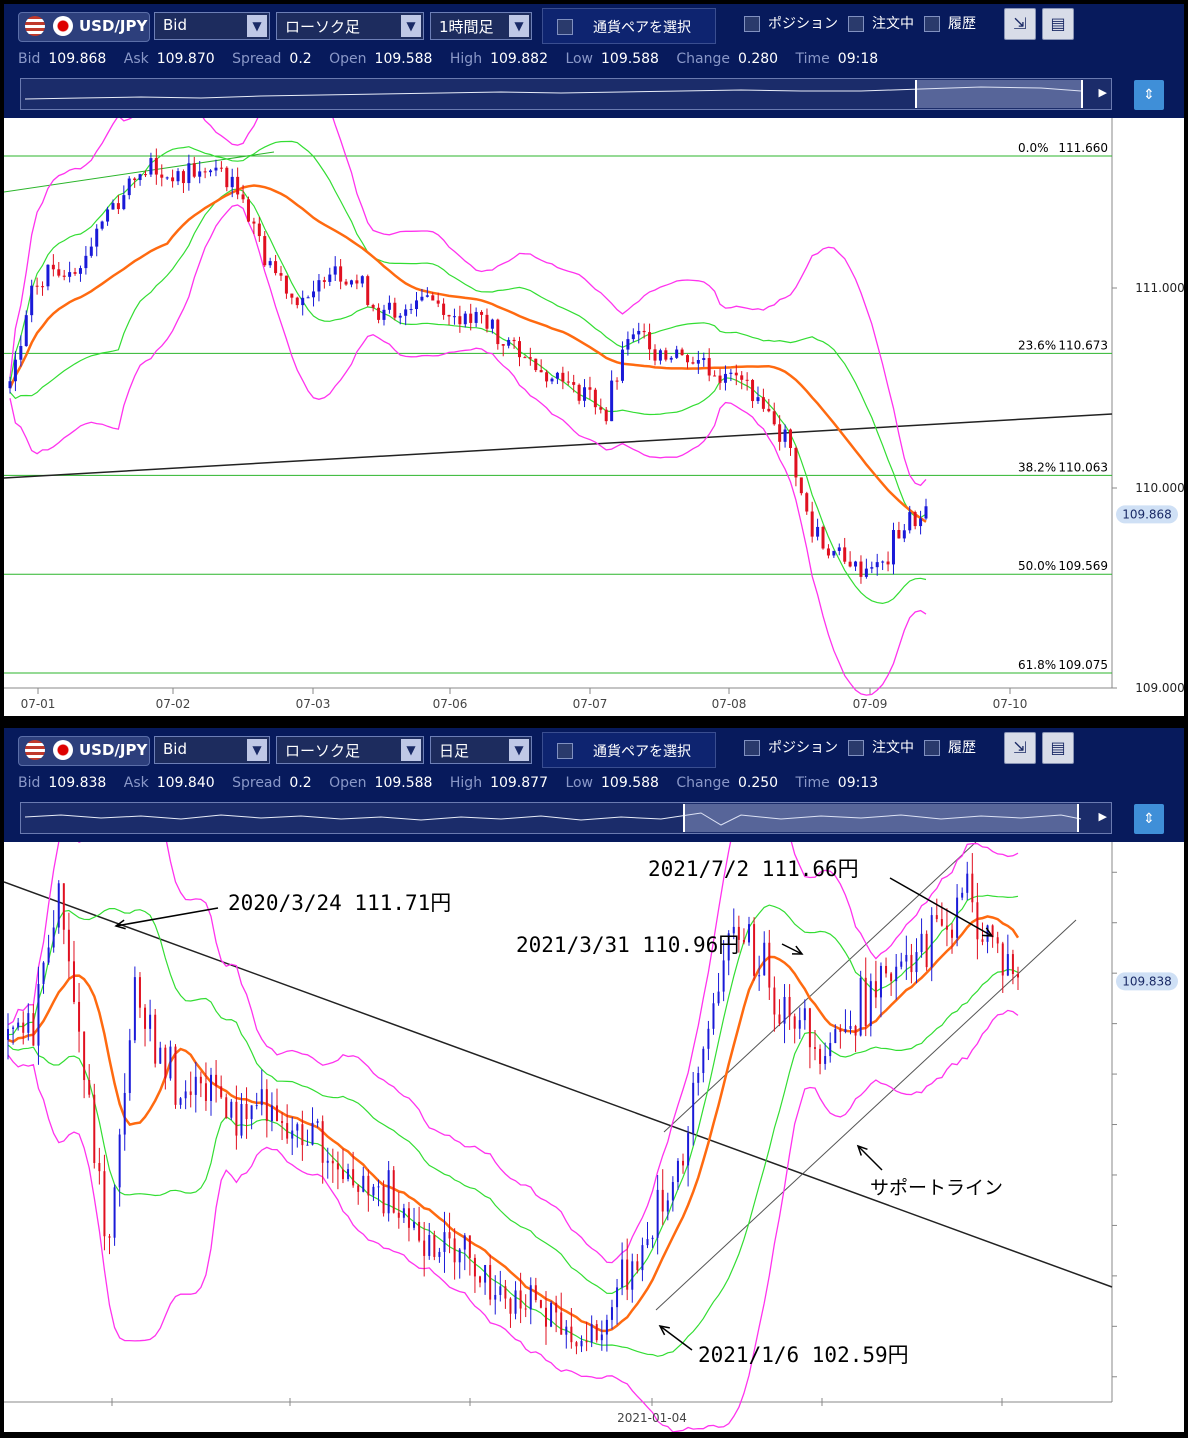 This screenshot has height=1438, width=1188. I want to click on price-type-value: Bid, so click(175, 749).